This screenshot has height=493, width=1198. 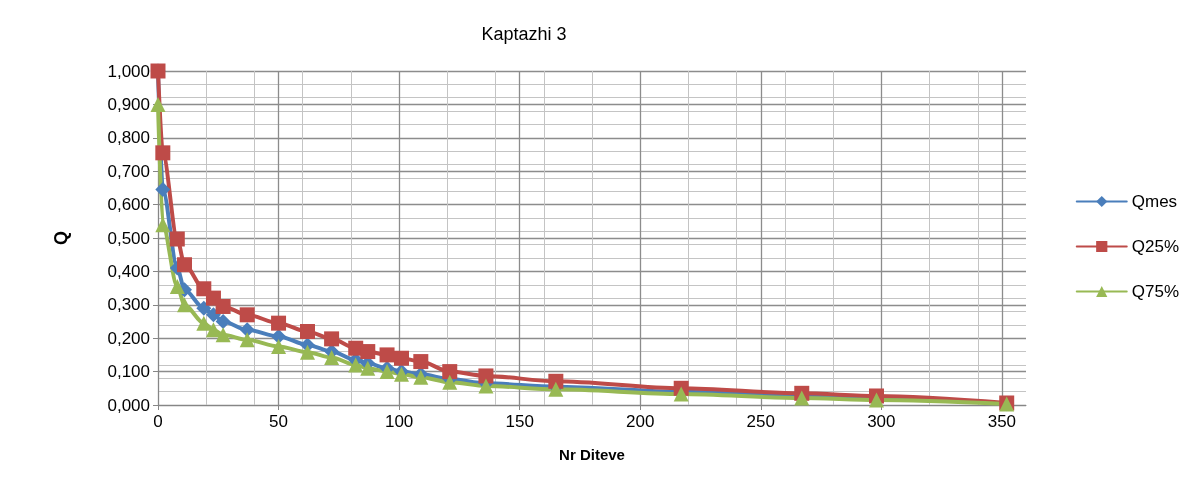 I want to click on x-tick-label: 50, so click(x=279, y=421).